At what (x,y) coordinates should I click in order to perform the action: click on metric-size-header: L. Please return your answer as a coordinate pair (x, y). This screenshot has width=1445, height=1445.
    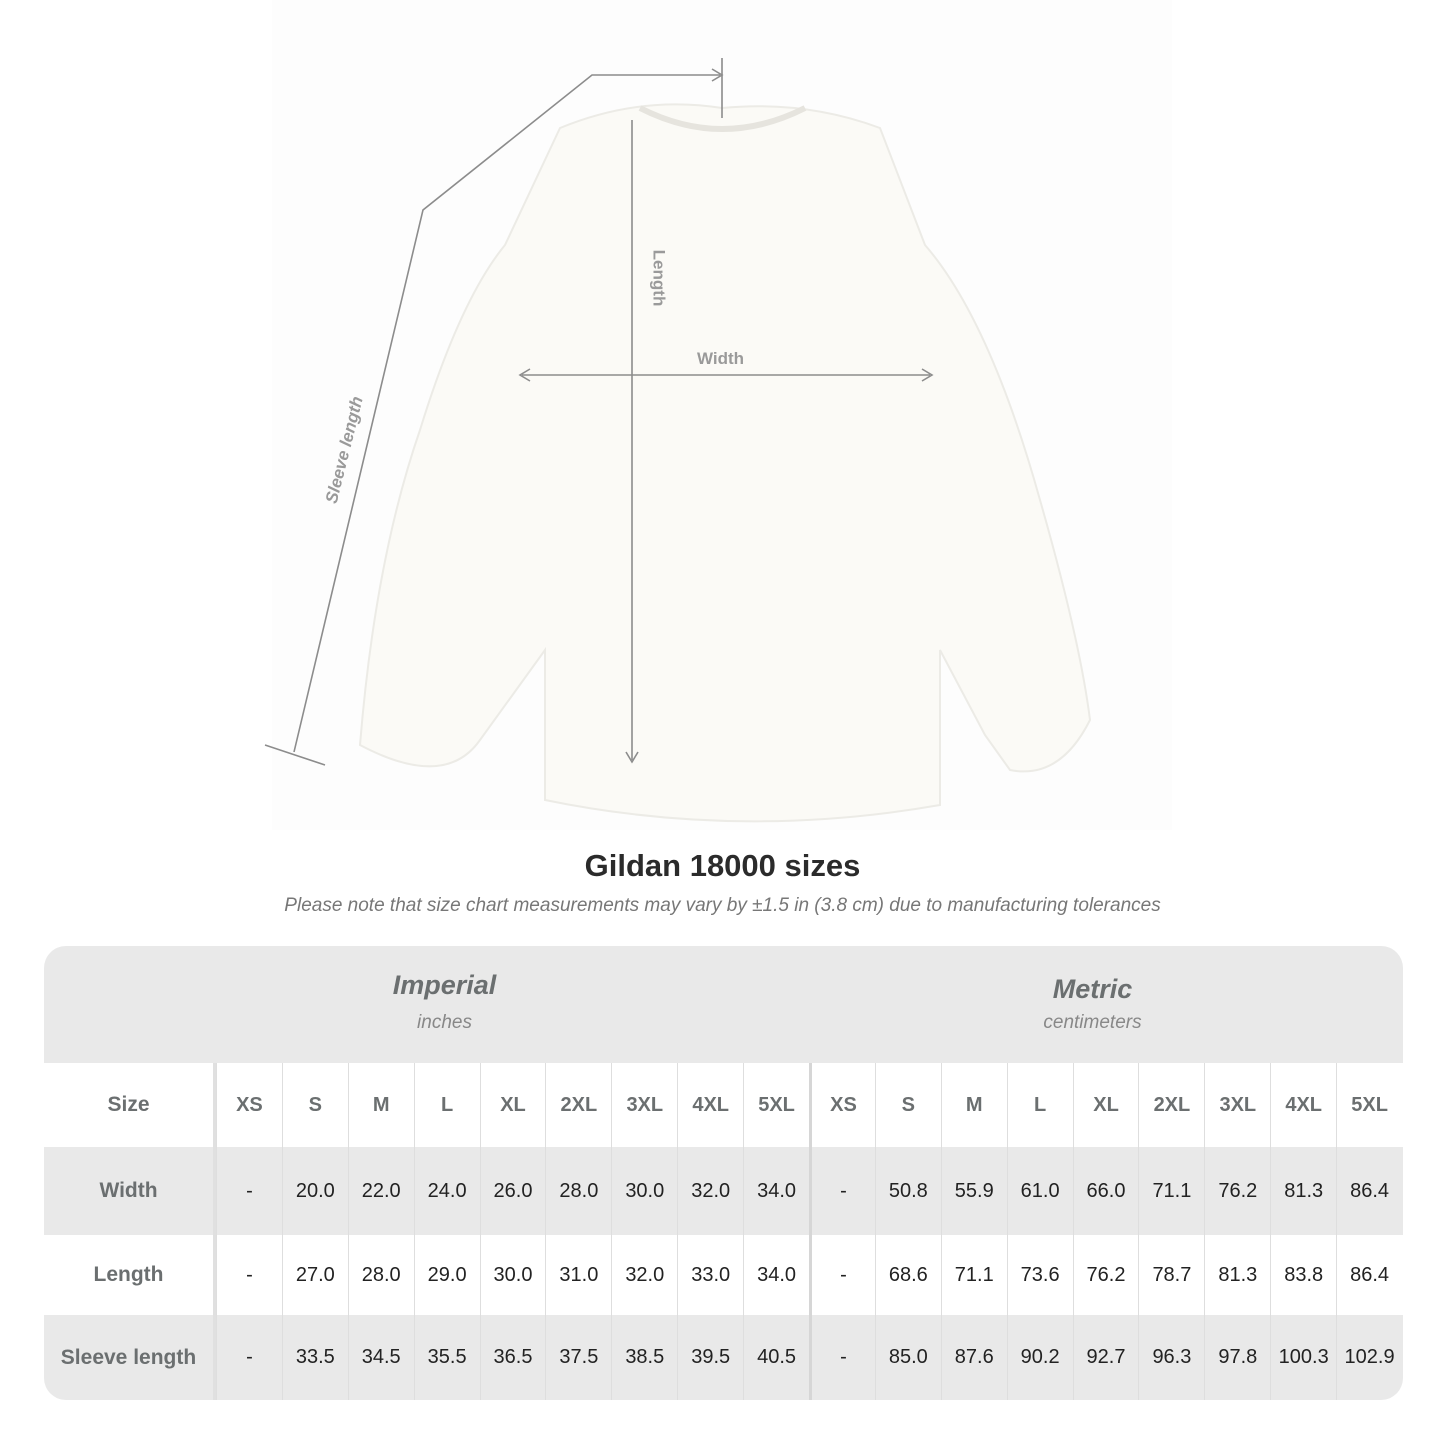
    Looking at the image, I should click on (1039, 1105).